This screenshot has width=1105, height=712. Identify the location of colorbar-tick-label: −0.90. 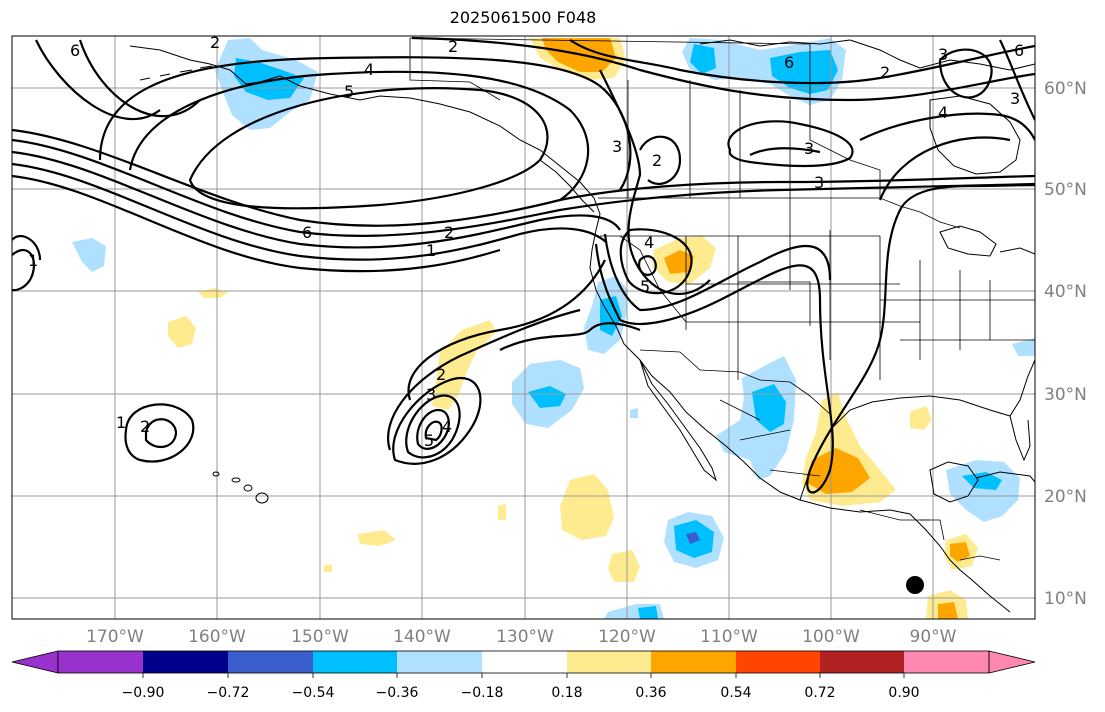
(143, 693).